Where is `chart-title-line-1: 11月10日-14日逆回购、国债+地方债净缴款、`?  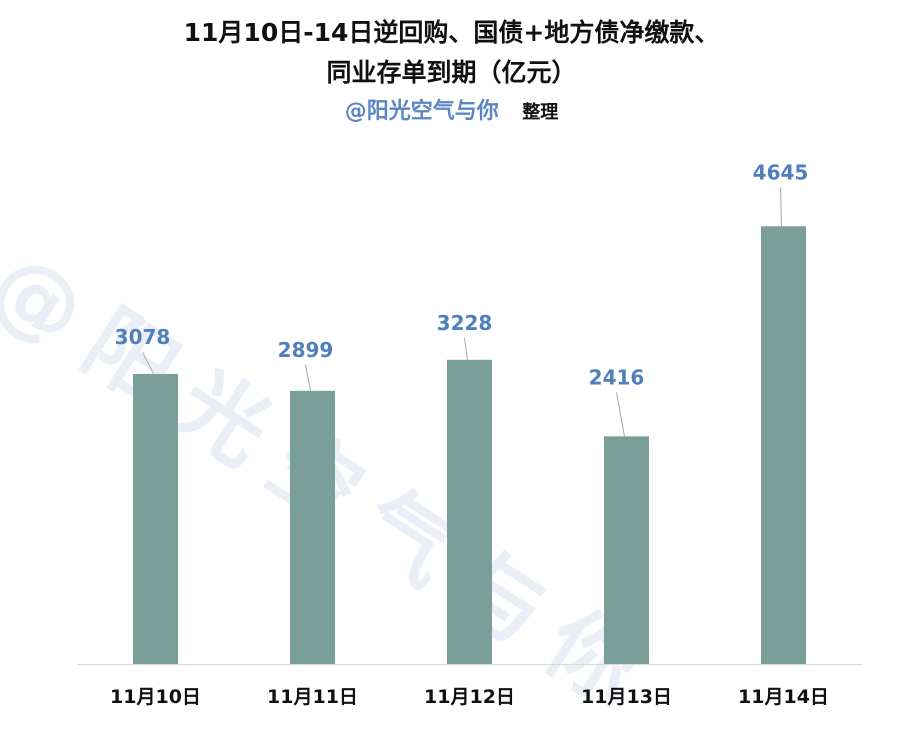
chart-title-line-1: 11月10日-14日逆回购、国债+地方债净缴款、 is located at coordinates (451, 32).